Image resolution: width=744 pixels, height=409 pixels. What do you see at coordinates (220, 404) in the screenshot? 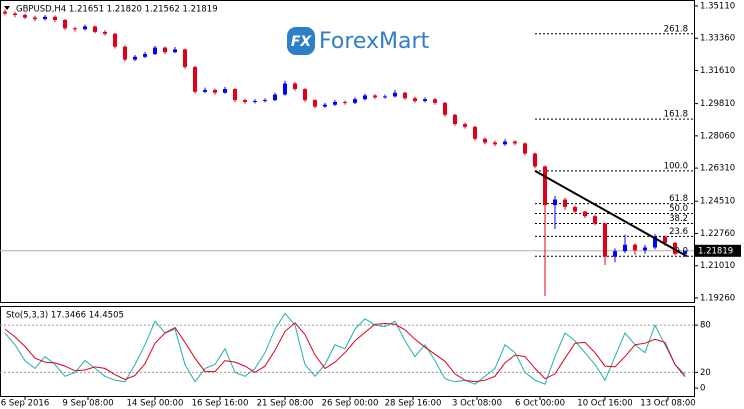
I see `x-tick-label: 16 Sep 16:00` at bounding box center [220, 404].